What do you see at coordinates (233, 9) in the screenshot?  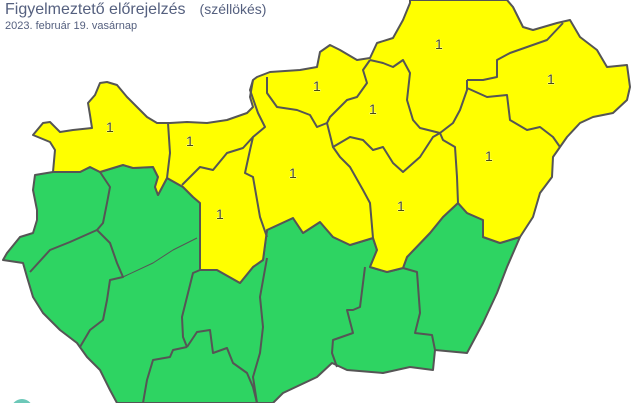 I see `warning-type: (széllökés)` at bounding box center [233, 9].